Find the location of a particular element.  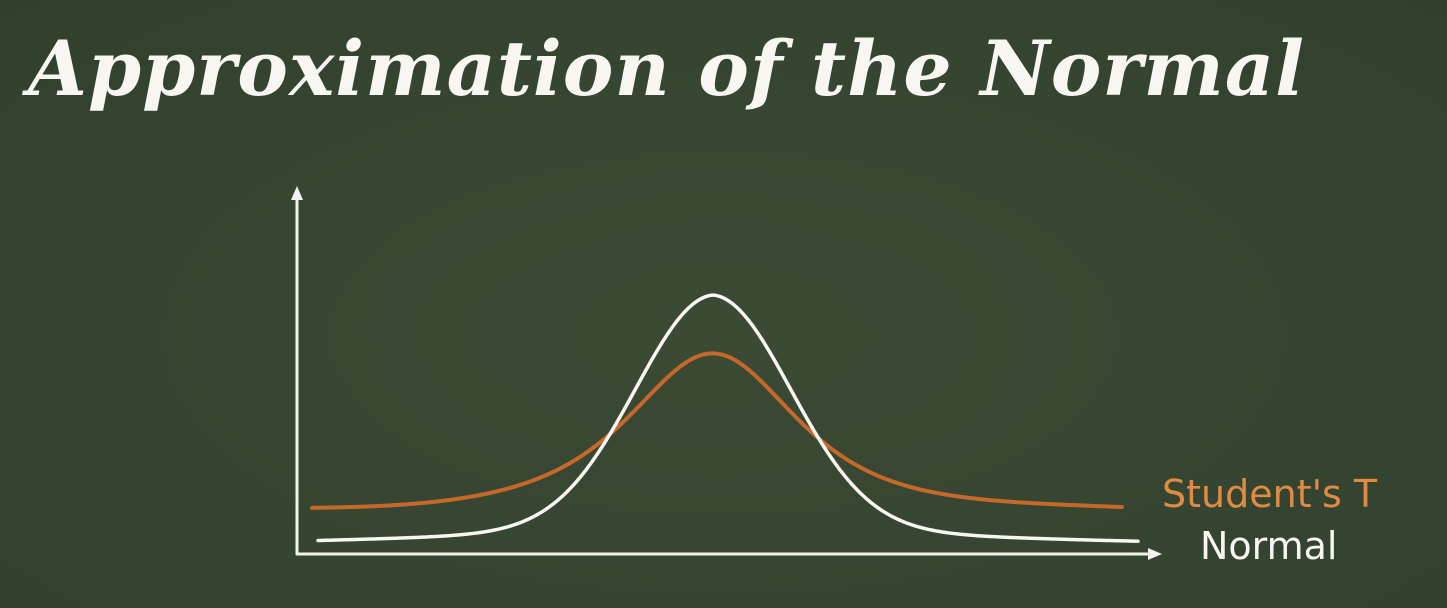

student-t-curve is located at coordinates (717, 430).